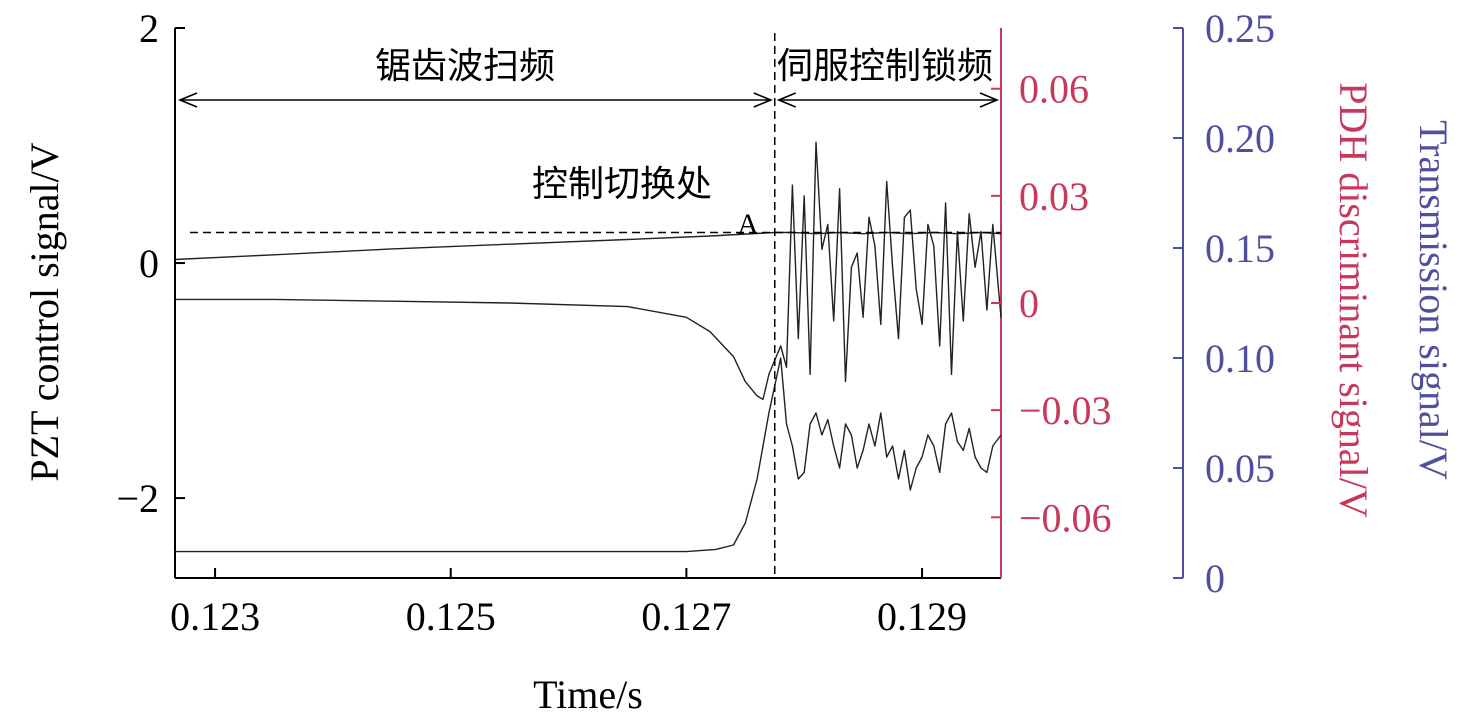 The height and width of the screenshot is (728, 1476). What do you see at coordinates (137, 498) in the screenshot?
I see `left-tick-label: −2` at bounding box center [137, 498].